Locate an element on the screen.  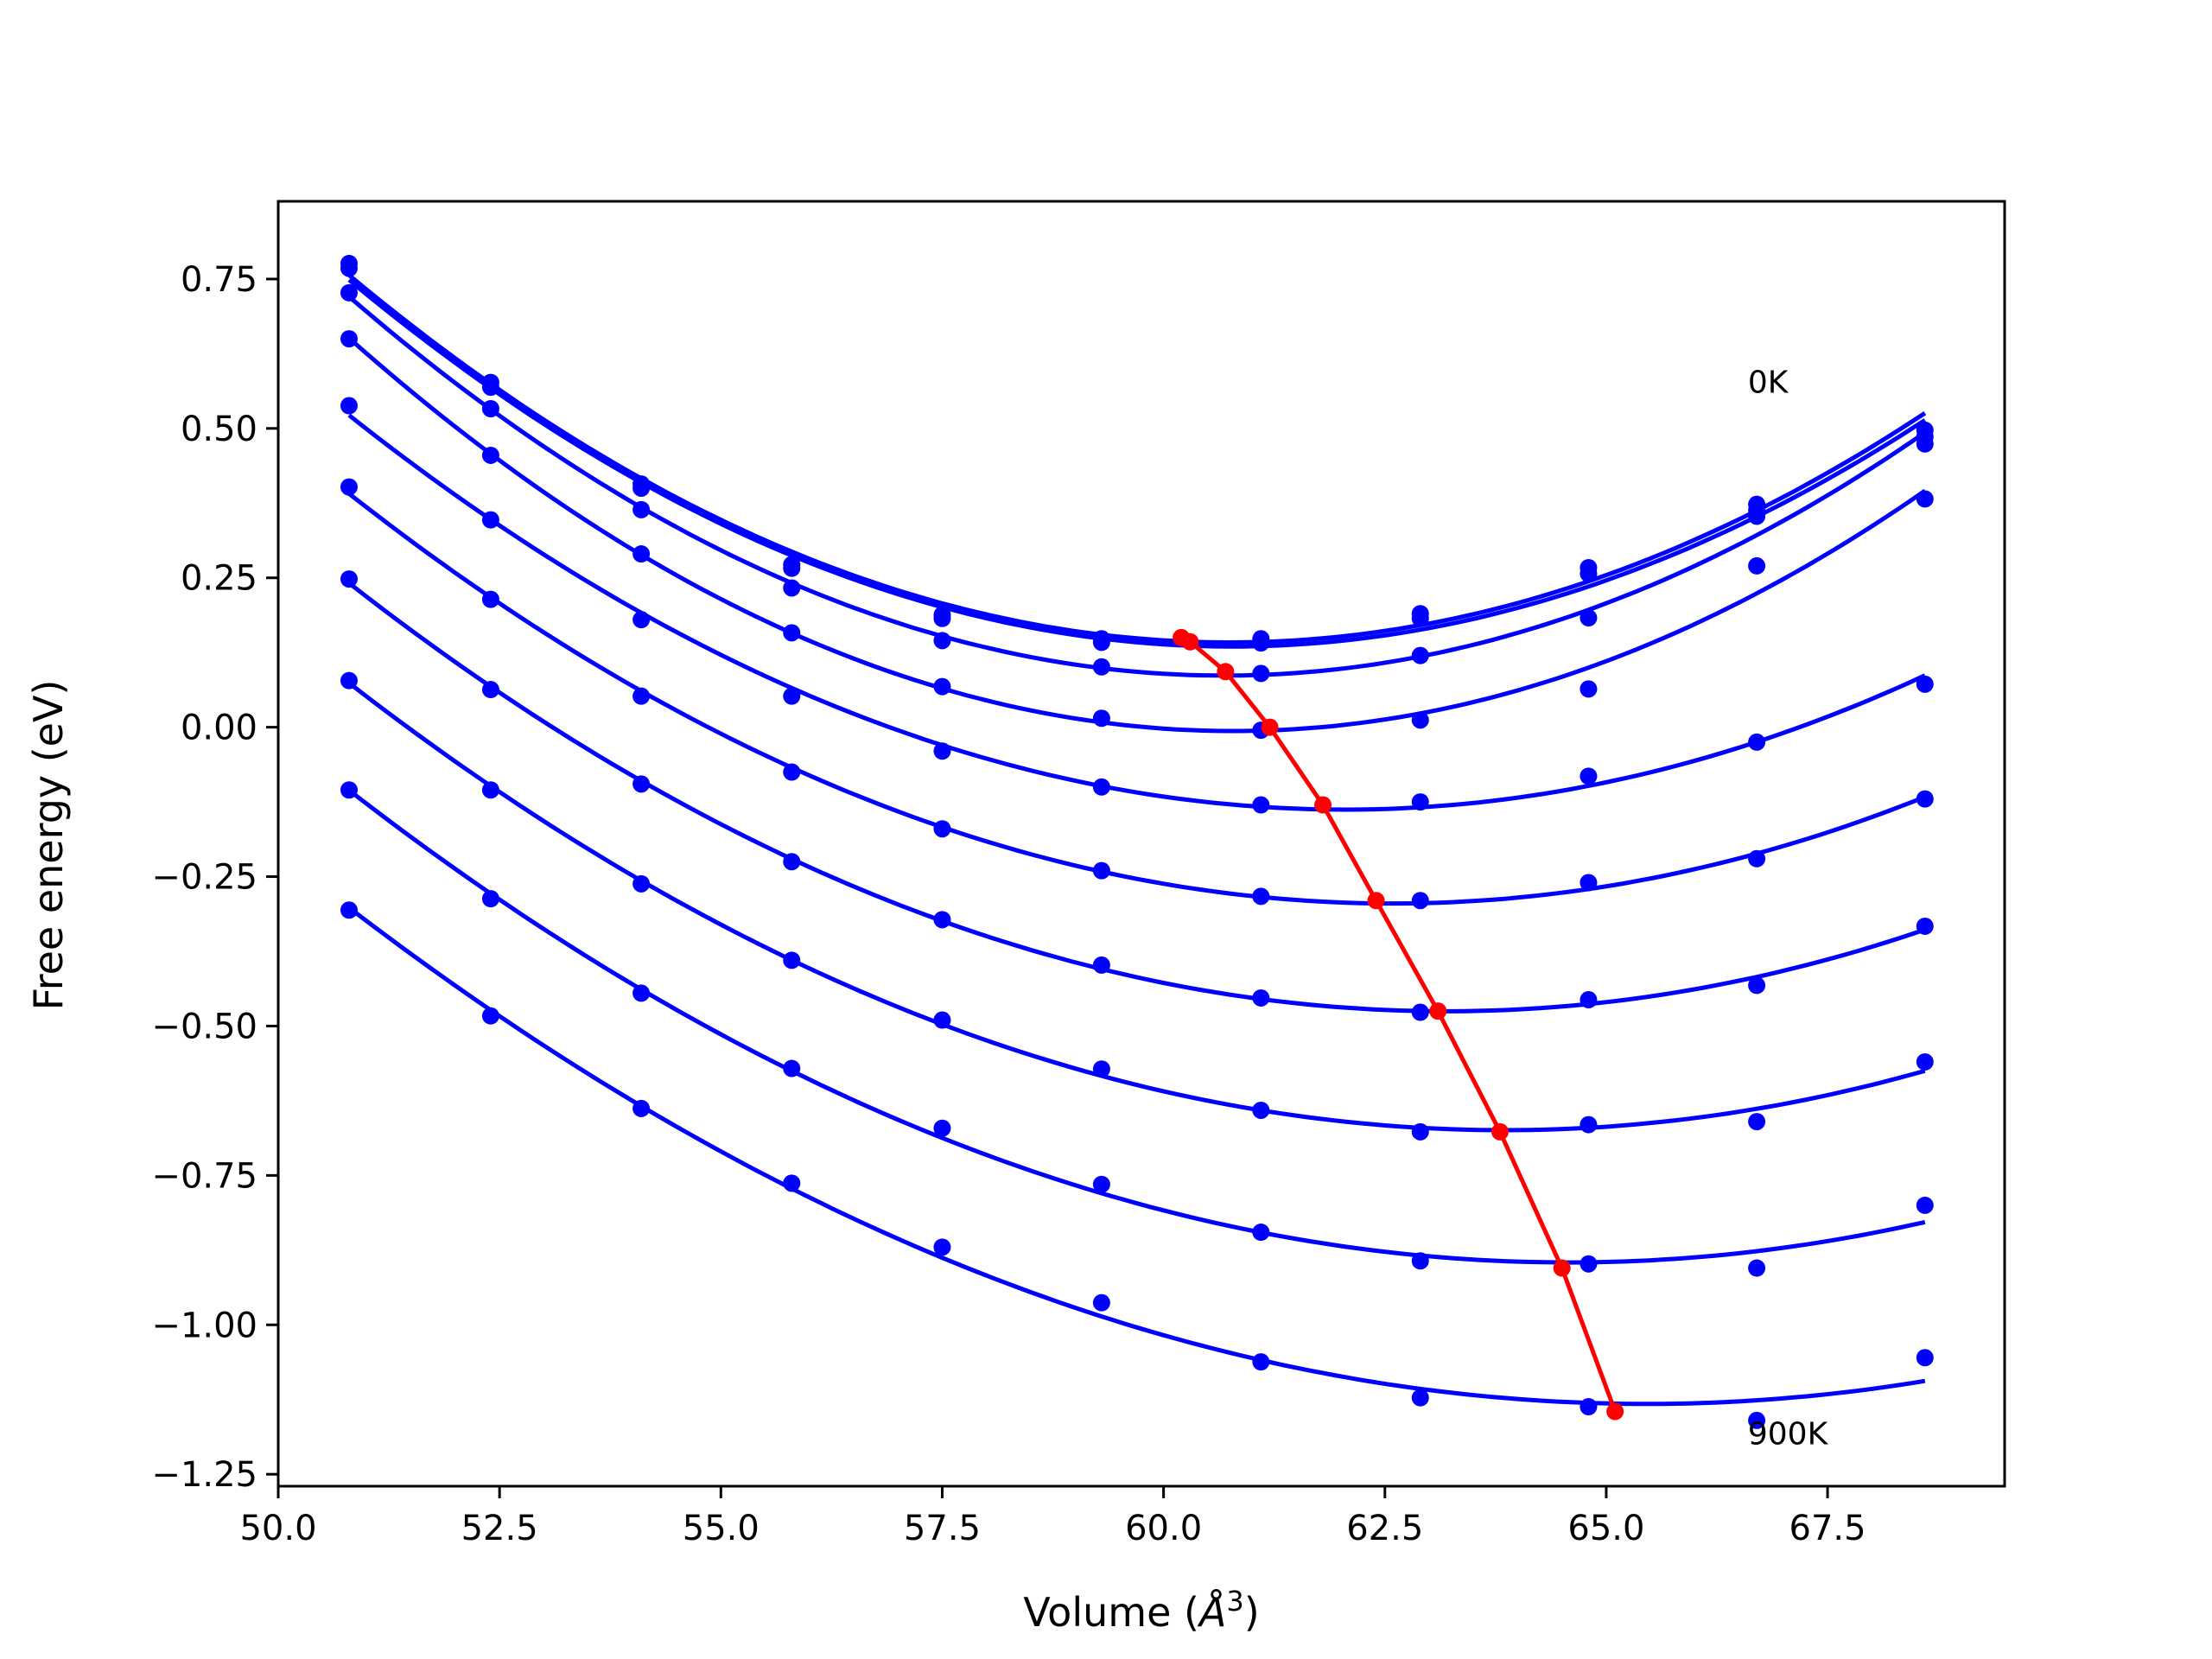
annotations: 0K 900K is located at coordinates (1788, 909).